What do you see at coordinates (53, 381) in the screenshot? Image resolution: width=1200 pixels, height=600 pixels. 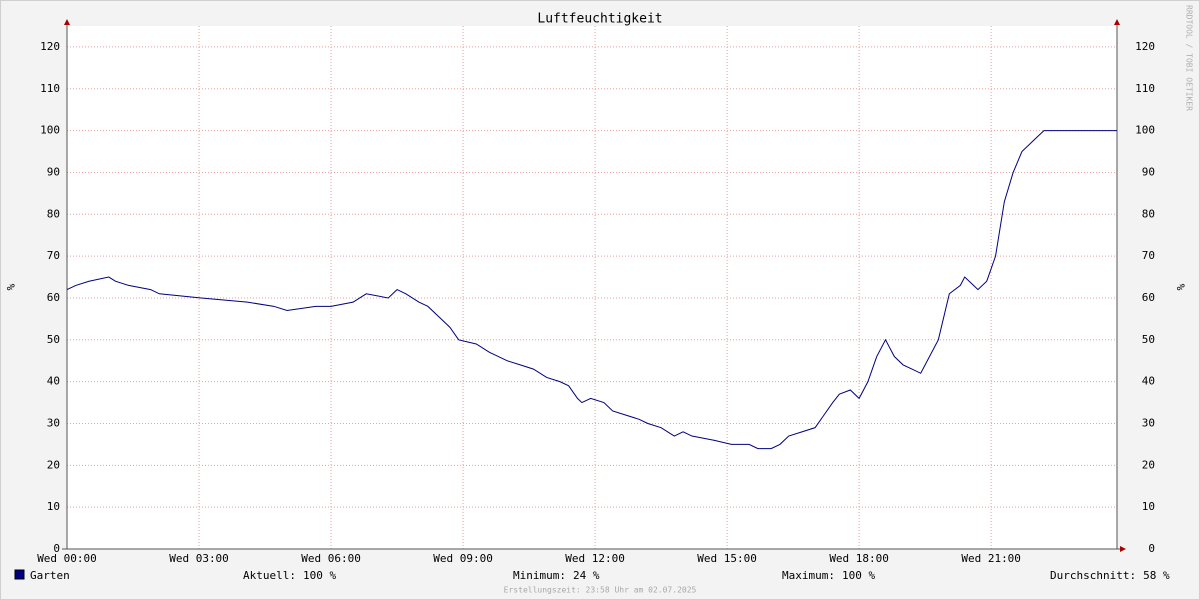 I see `y-tick-label: 40` at bounding box center [53, 381].